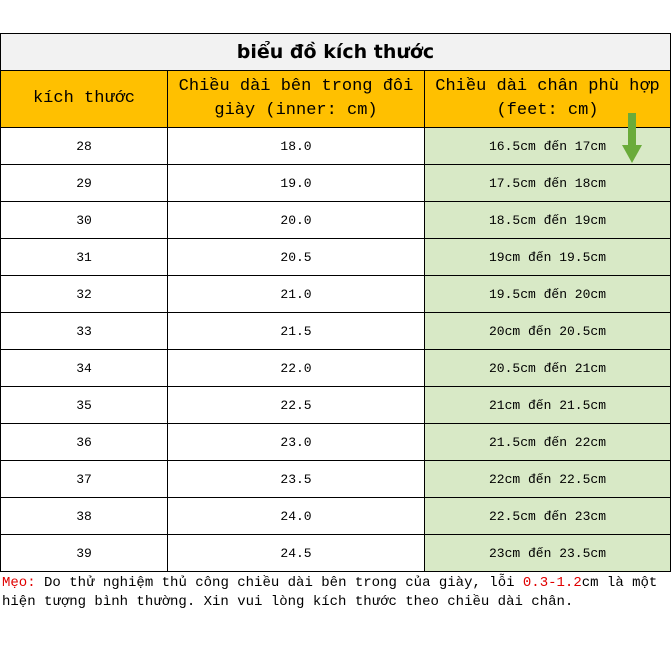 The image size is (671, 671). What do you see at coordinates (547, 183) in the screenshot?
I see `table-cell: 17.5cm đến 18cm` at bounding box center [547, 183].